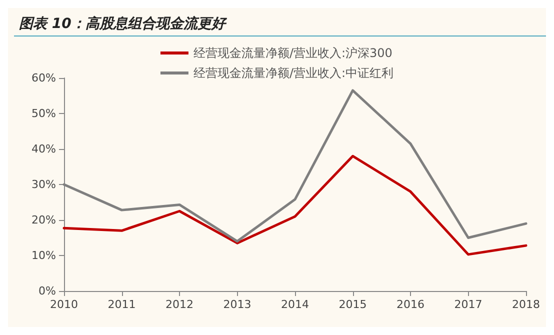  What do you see at coordinates (44, 184) in the screenshot?
I see `y-tick-label: 30%` at bounding box center [44, 184].